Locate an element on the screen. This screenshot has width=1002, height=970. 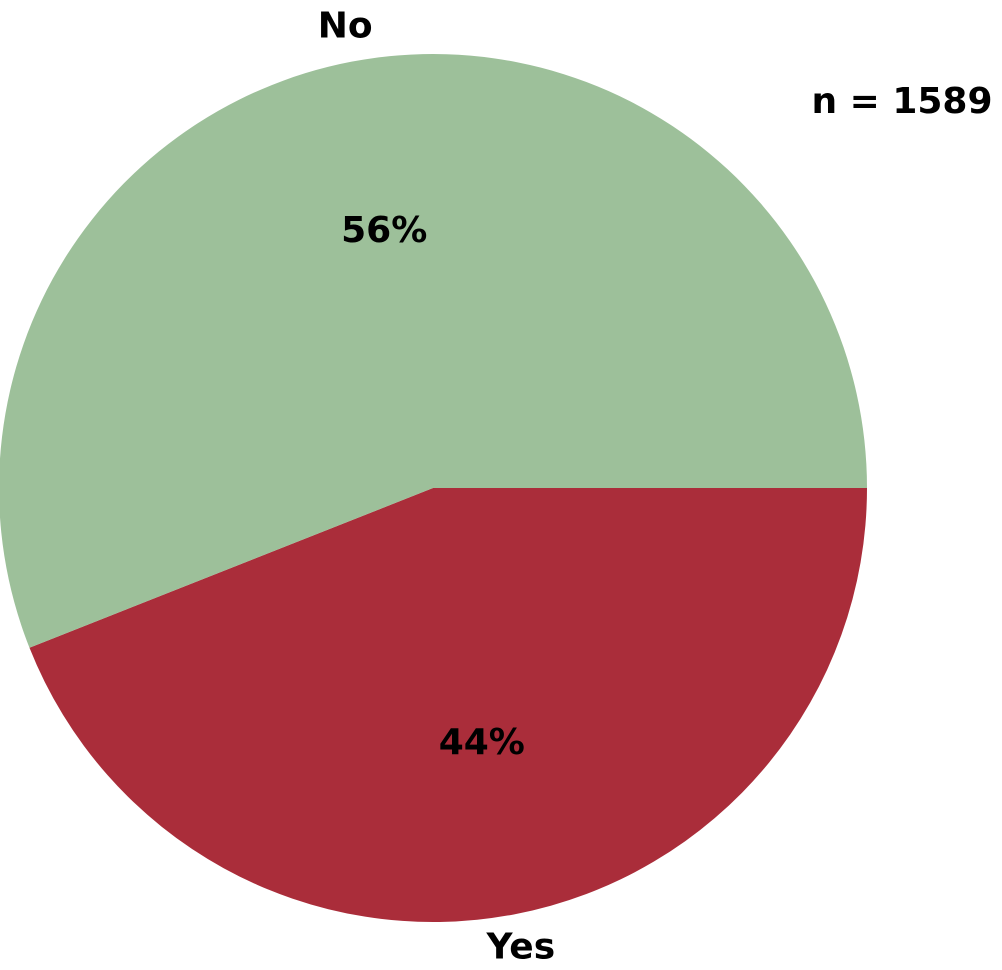
category-label: Yes is located at coordinates (521, 946).